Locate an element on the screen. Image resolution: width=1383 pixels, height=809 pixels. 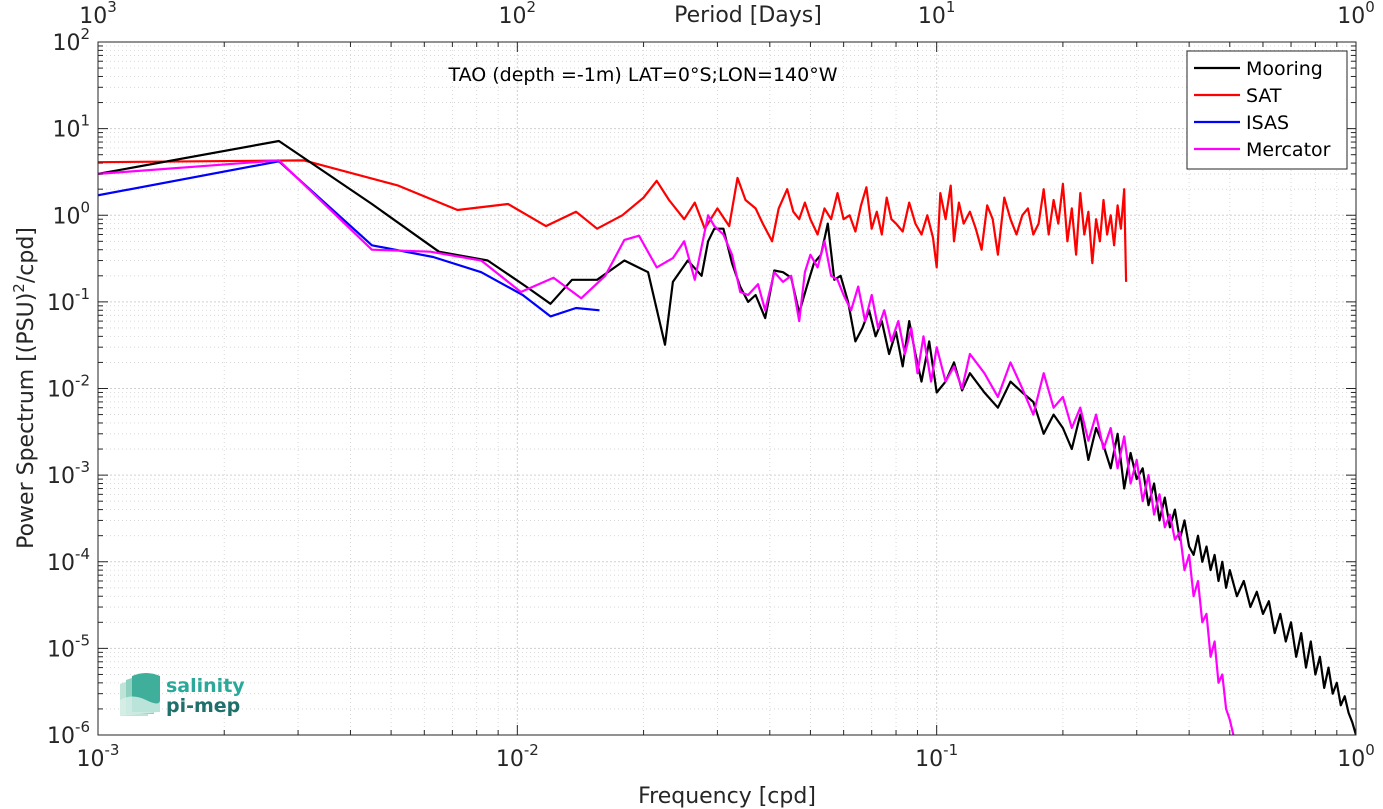
y-tick-label: 10⁻⁵ is located at coordinates (68, 646).